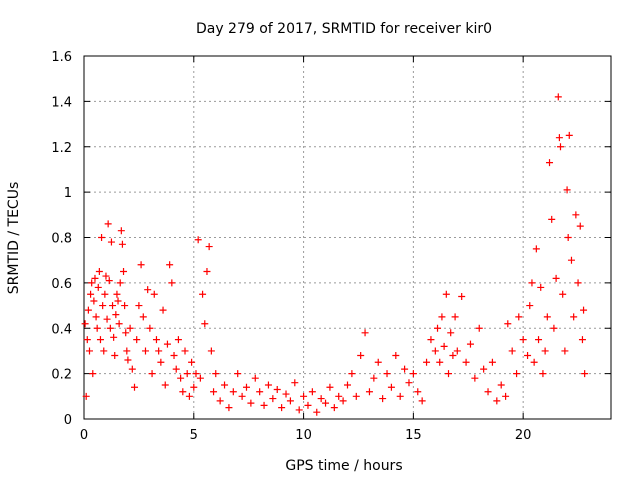 The height and width of the screenshot is (480, 640). Describe the element at coordinates (68, 420) in the screenshot. I see `y-tick-label: 0` at that location.